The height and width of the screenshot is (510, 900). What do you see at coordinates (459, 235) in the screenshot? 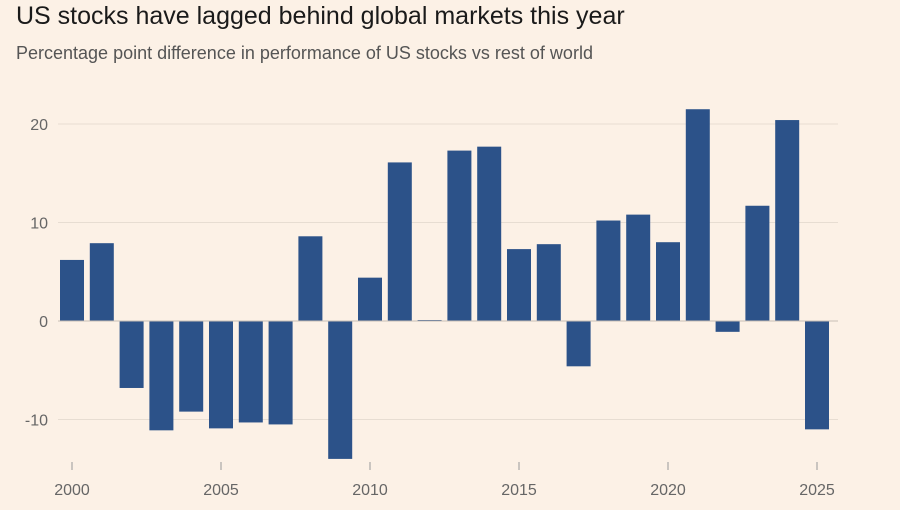
I see `bar-2013` at bounding box center [459, 235].